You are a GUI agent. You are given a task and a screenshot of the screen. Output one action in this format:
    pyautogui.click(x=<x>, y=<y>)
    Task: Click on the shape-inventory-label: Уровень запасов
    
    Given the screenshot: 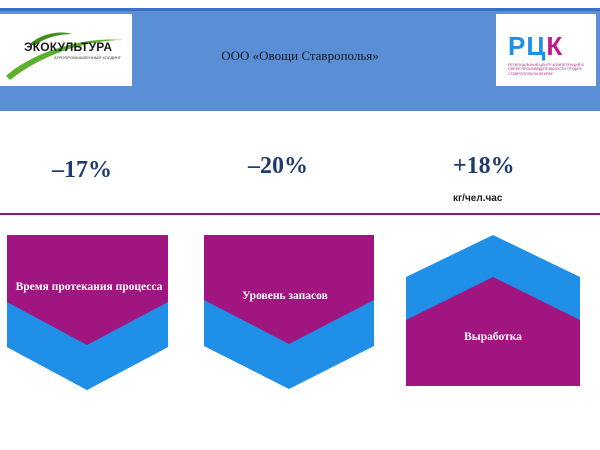 What is the action you would take?
    pyautogui.click(x=285, y=296)
    